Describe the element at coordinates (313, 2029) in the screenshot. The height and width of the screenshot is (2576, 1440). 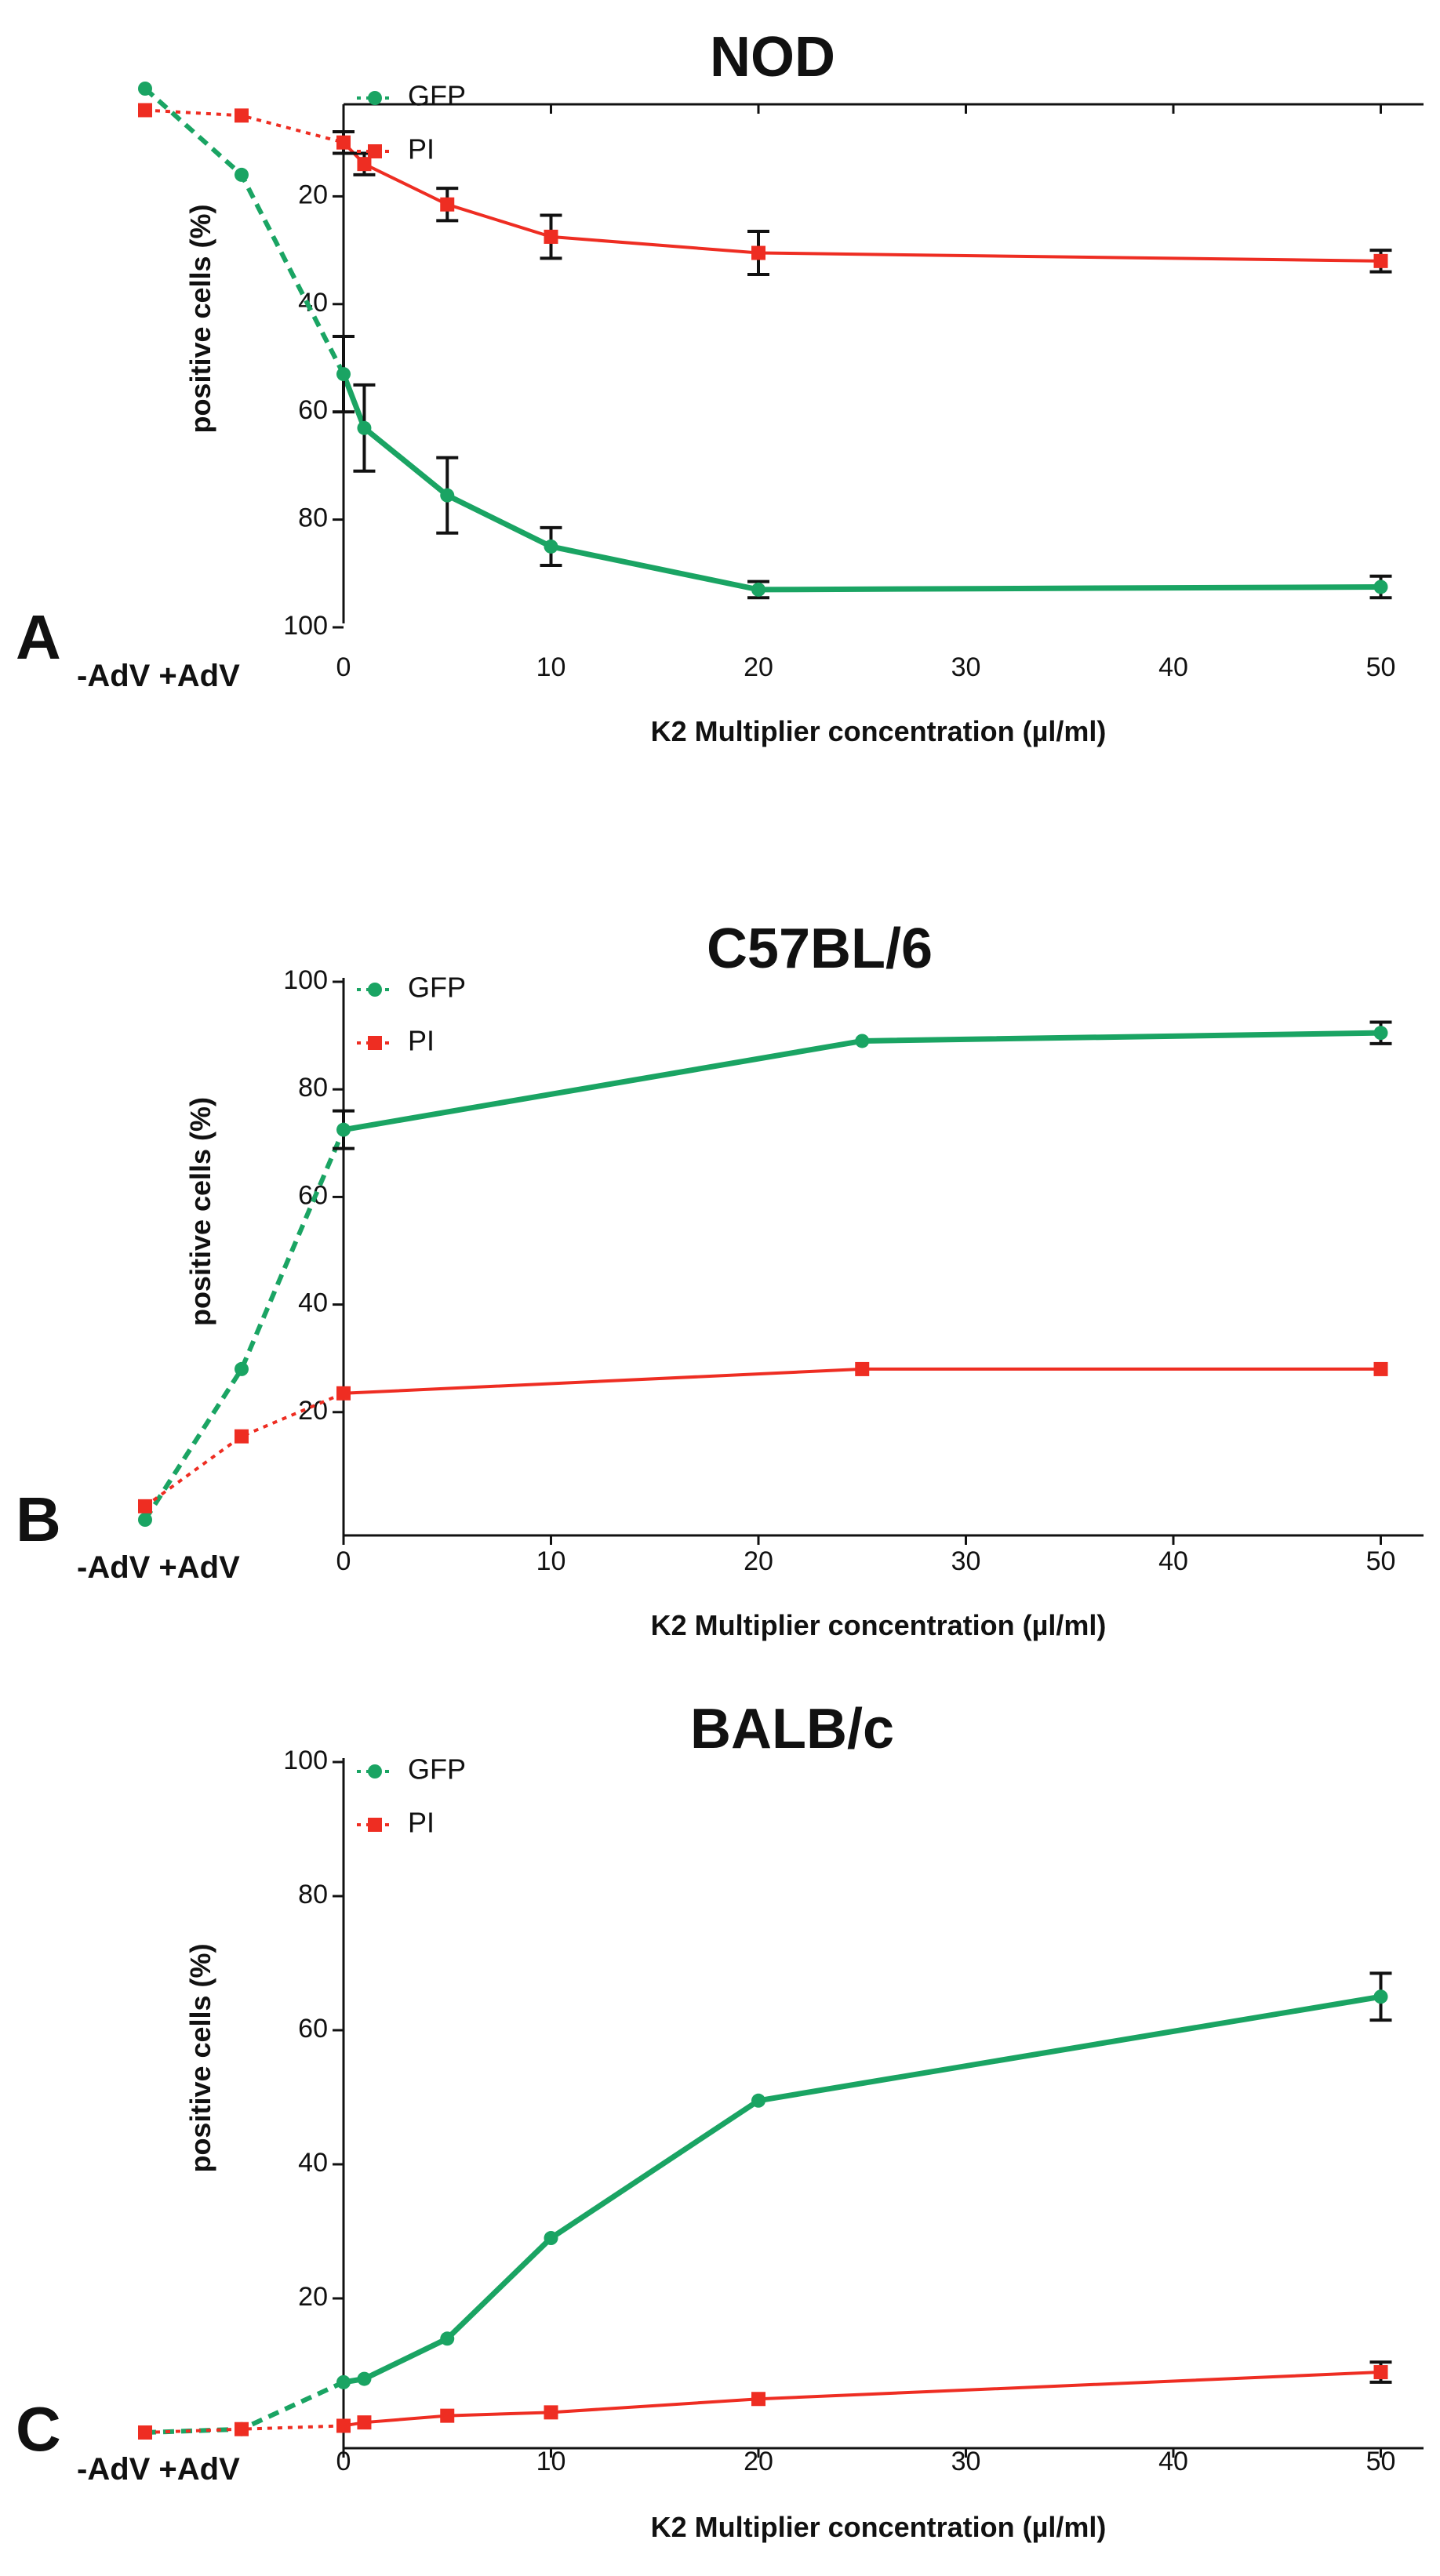
I see `y-tick-label: 60` at that location.